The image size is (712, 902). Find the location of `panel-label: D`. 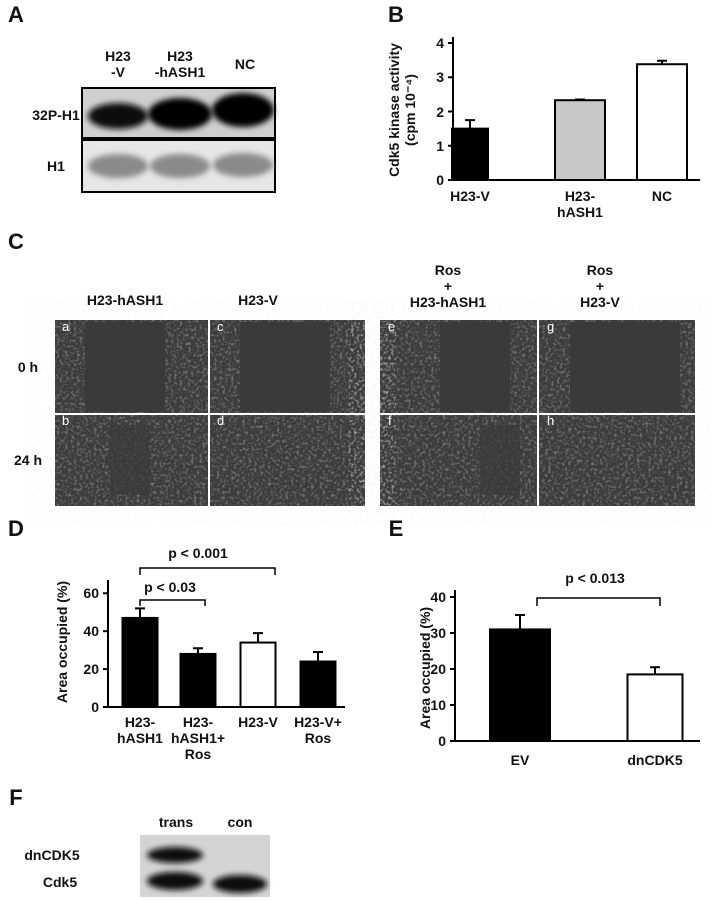

panel-label: D is located at coordinates (16, 528).